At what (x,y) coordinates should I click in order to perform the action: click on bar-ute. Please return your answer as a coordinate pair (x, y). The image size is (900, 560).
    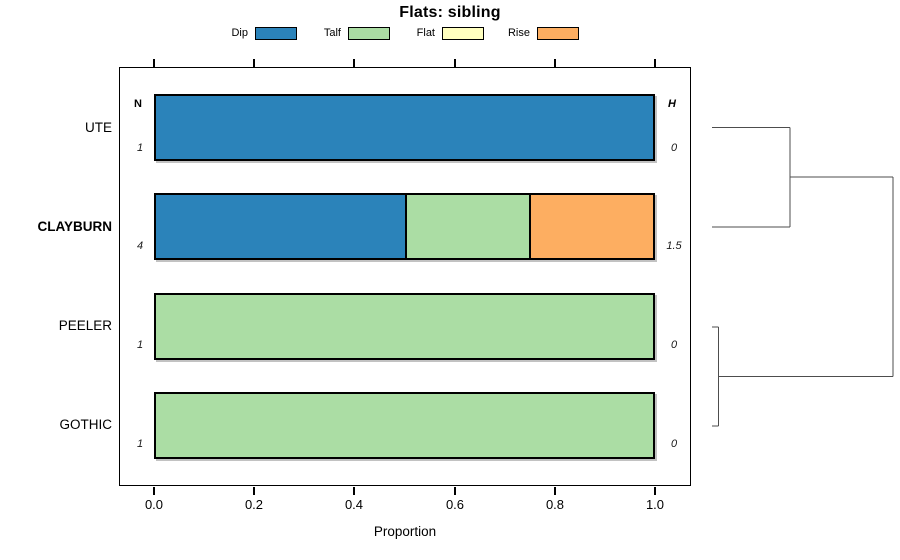
    Looking at the image, I should click on (404, 127).